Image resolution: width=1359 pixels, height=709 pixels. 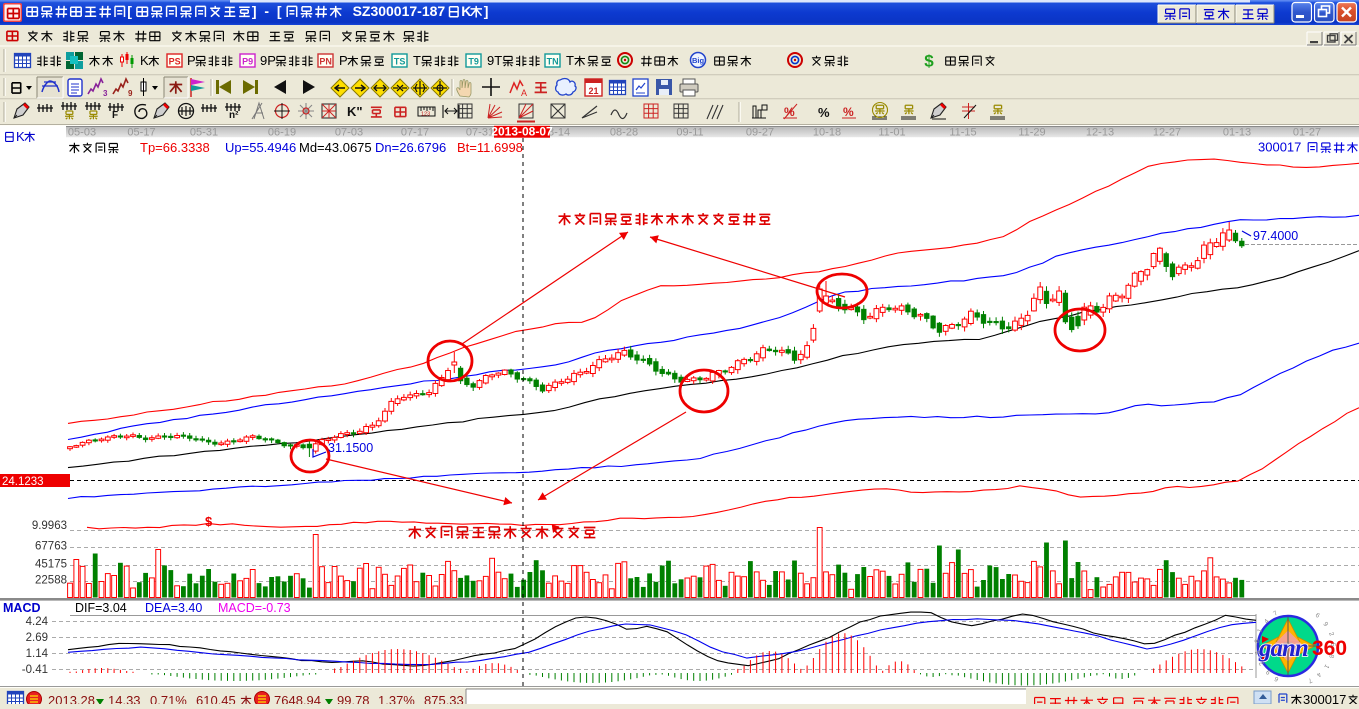 What do you see at coordinates (22, 608) in the screenshot?
I see `svg-text: MACD` at bounding box center [22, 608].